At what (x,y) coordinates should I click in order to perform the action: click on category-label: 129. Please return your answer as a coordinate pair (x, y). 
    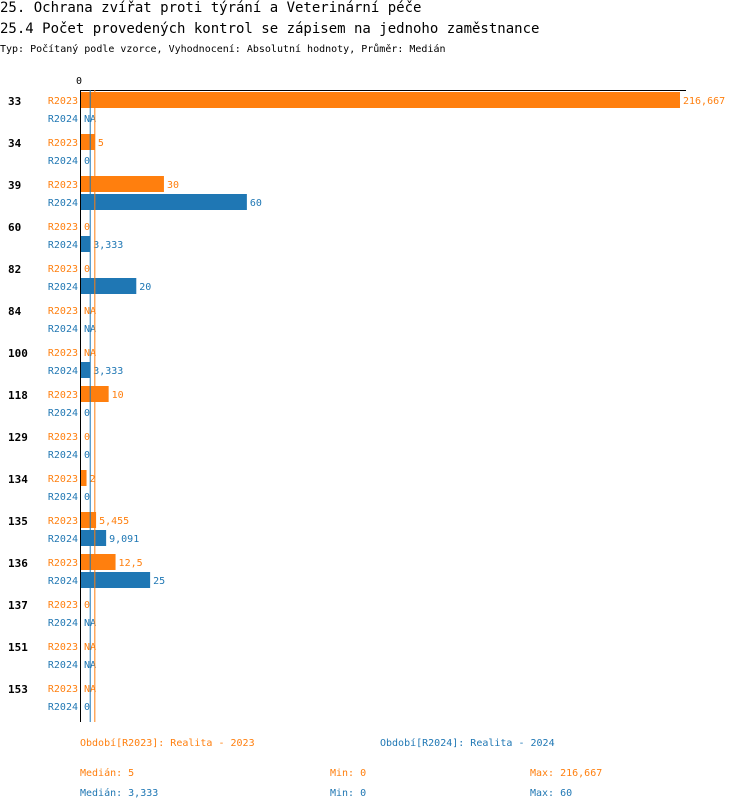
    Looking at the image, I should click on (18, 437).